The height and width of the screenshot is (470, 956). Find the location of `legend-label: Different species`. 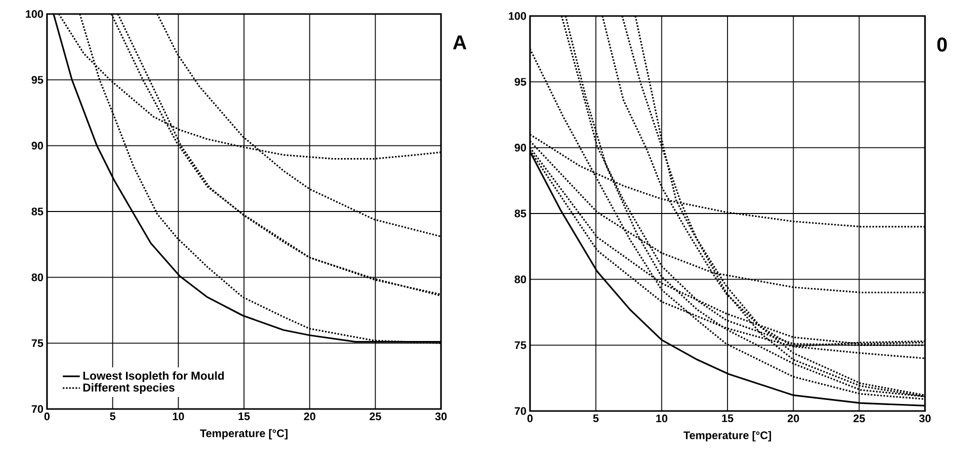

legend-label: Different species is located at coordinates (128, 388).